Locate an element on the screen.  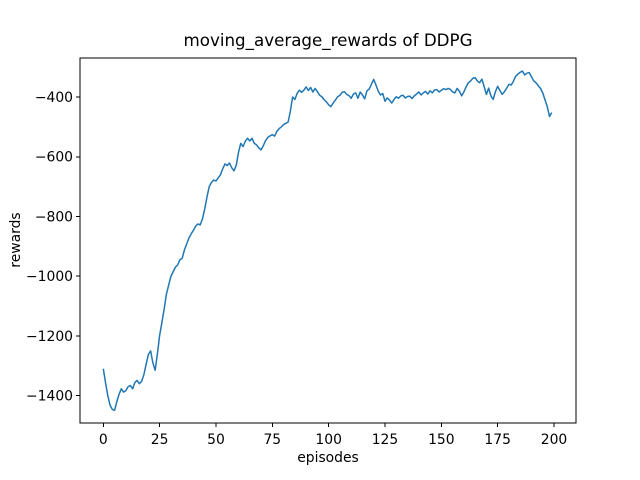
y-tick-marks is located at coordinates (78, 246).